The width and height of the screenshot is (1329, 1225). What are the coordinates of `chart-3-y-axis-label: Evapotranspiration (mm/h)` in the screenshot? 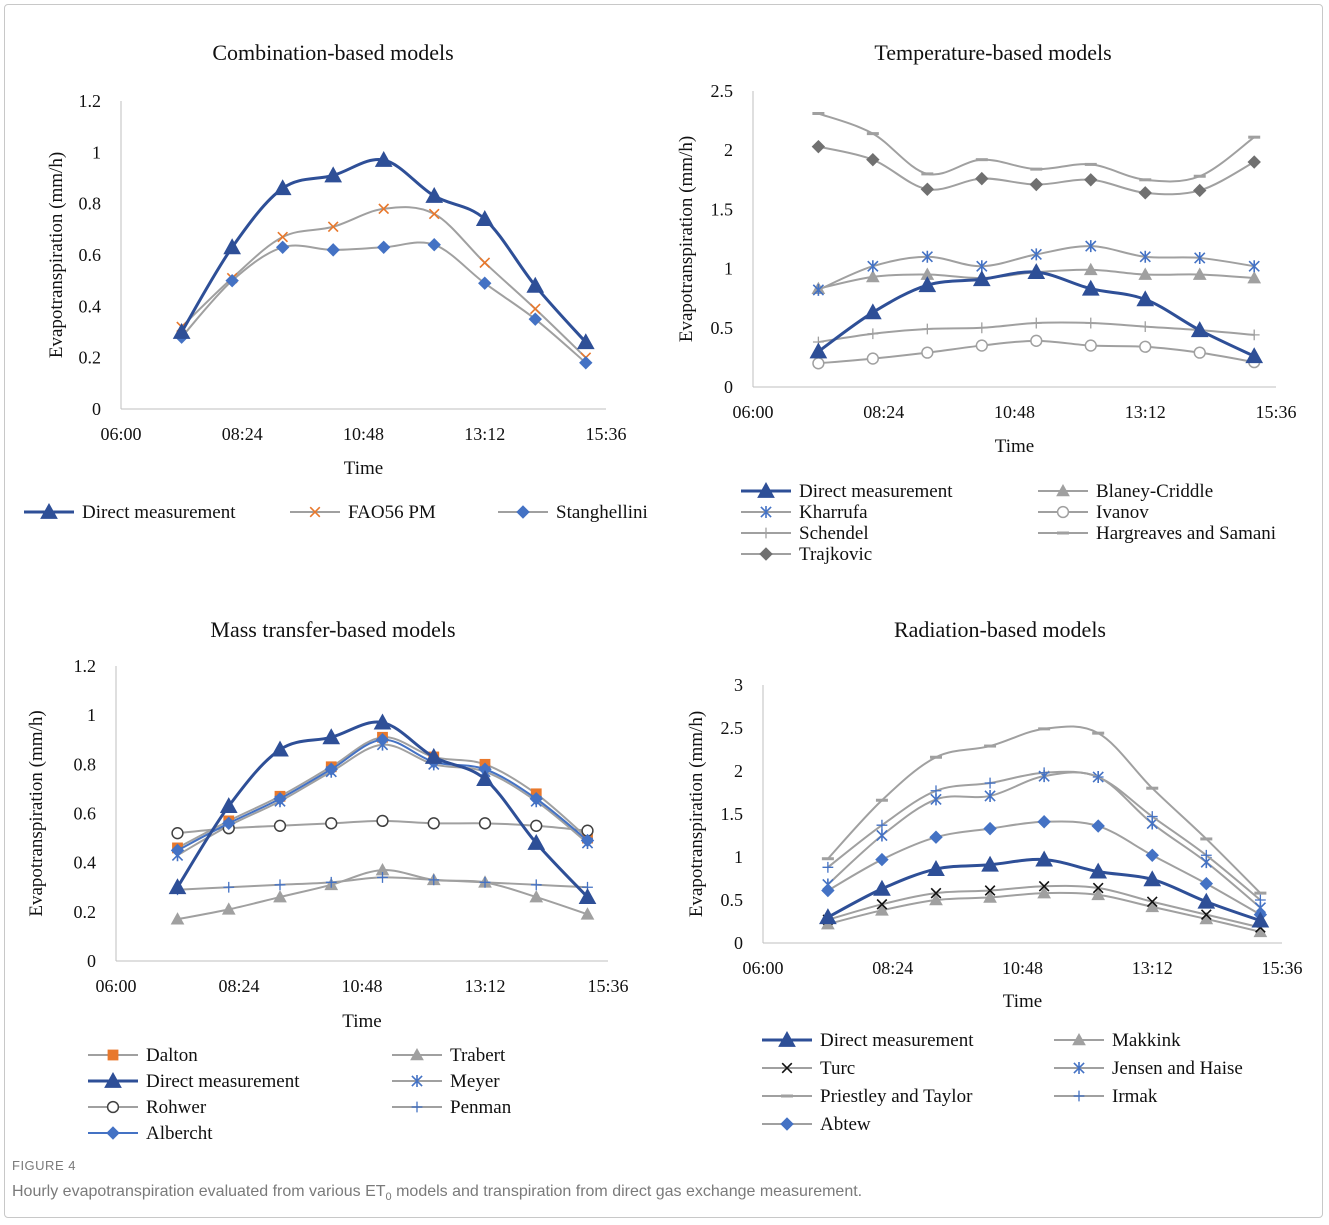 It's located at (36, 813).